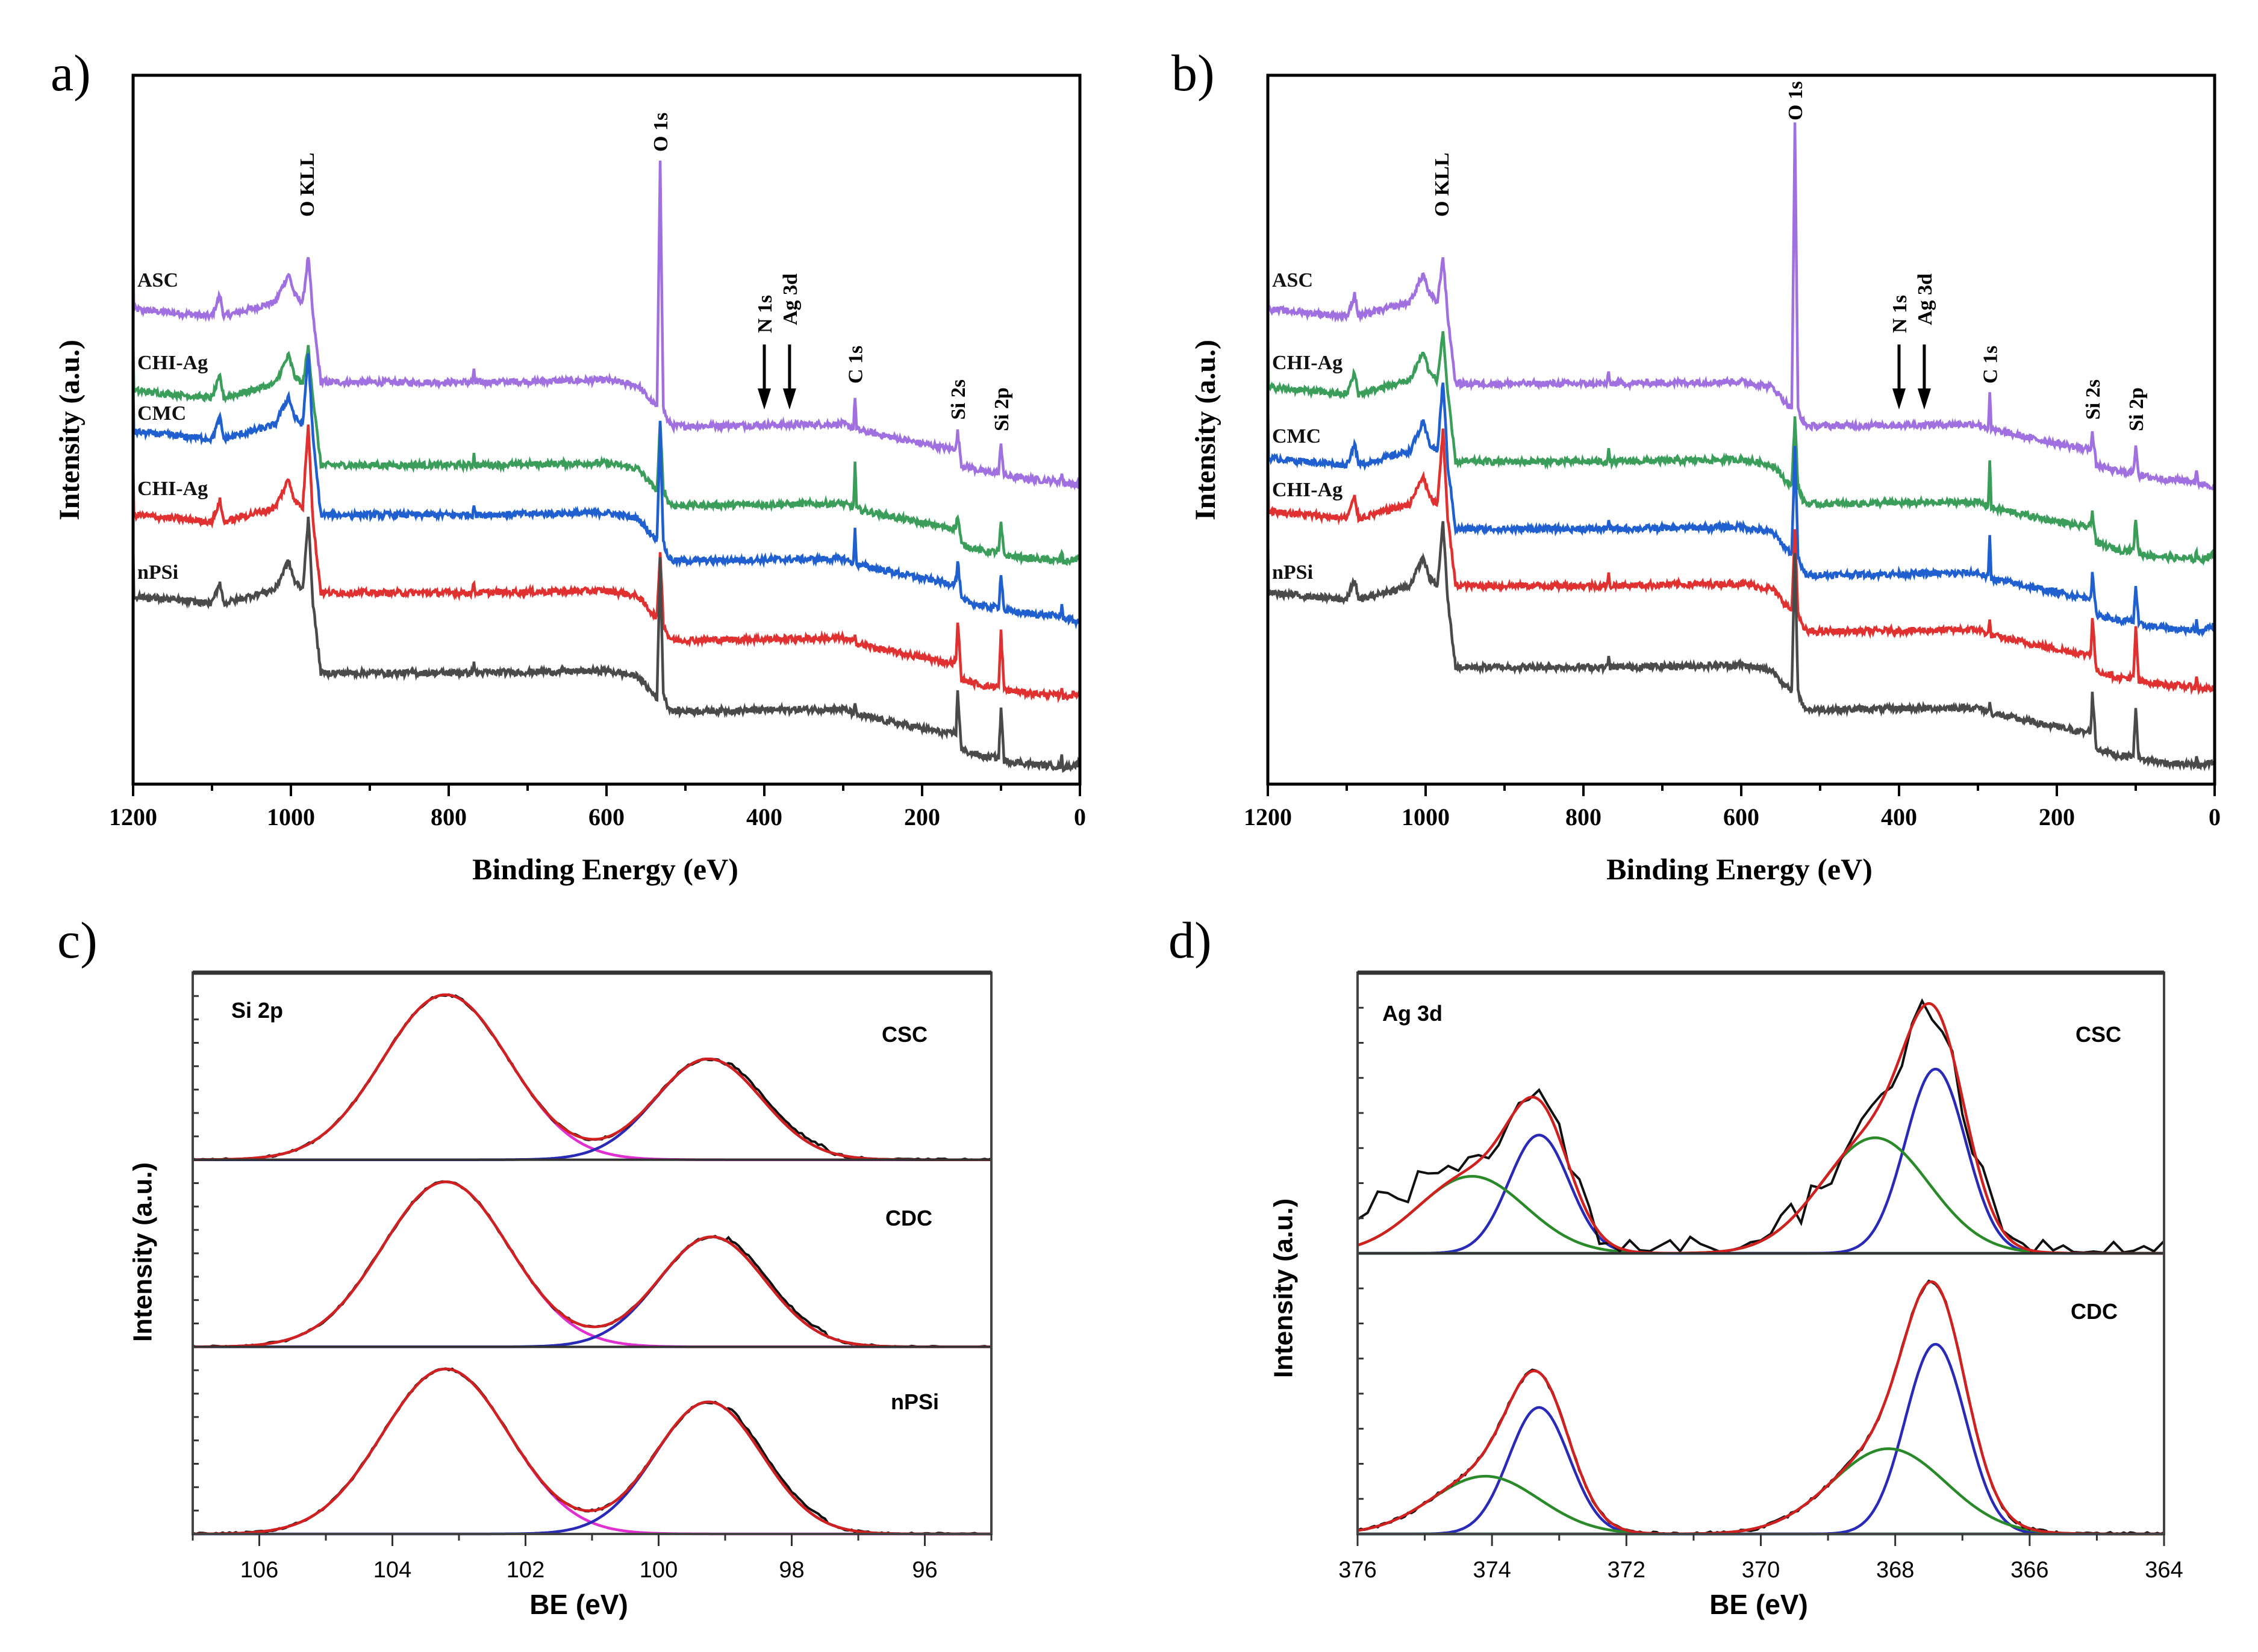  What do you see at coordinates (525, 1570) in the screenshot?
I see `x-tick-label: 102` at bounding box center [525, 1570].